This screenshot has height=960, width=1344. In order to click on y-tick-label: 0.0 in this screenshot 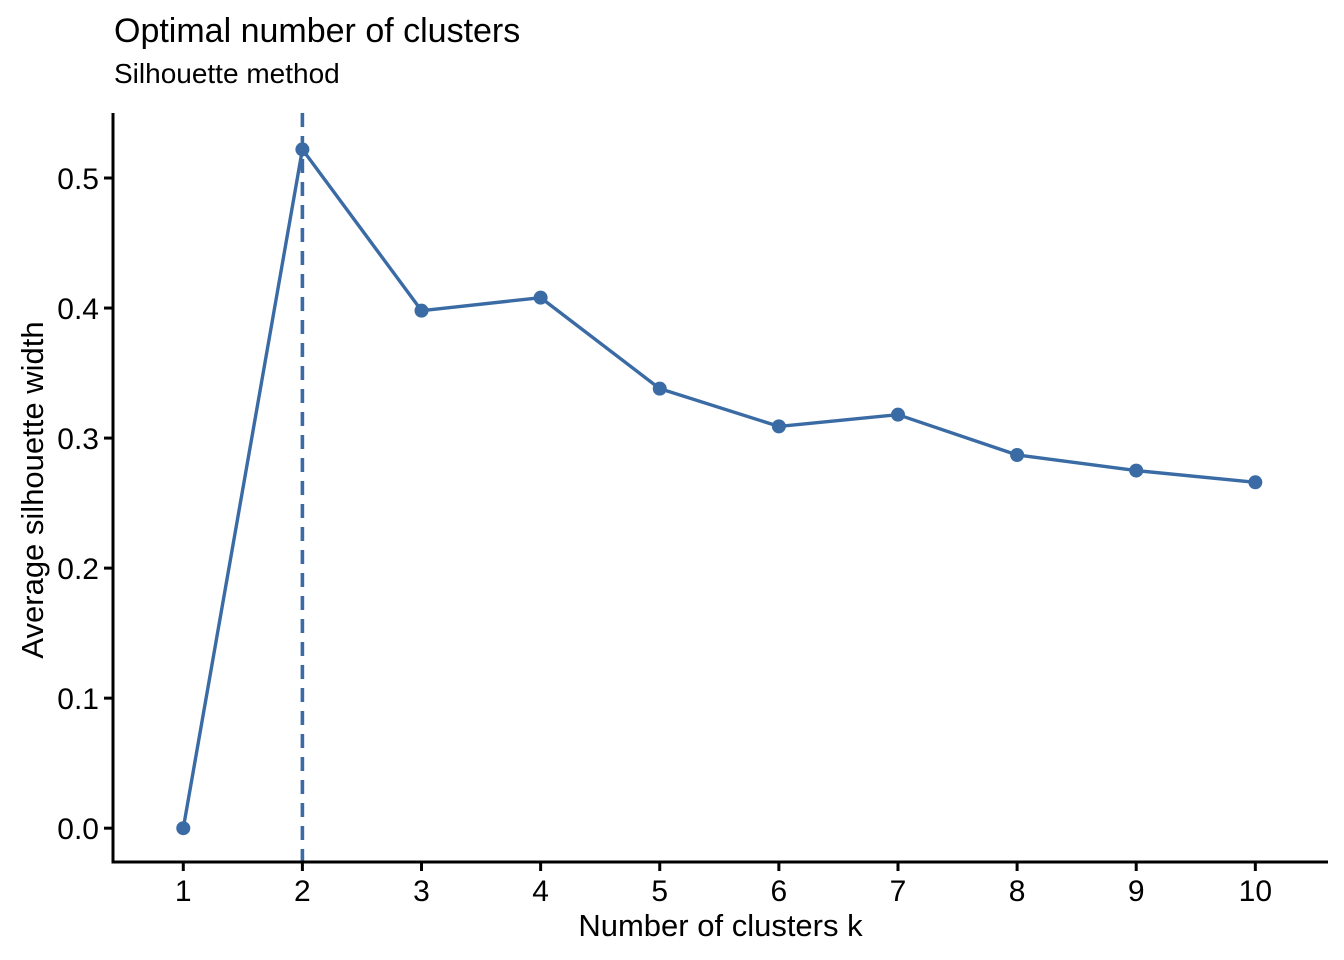, I will do `click(78, 829)`.